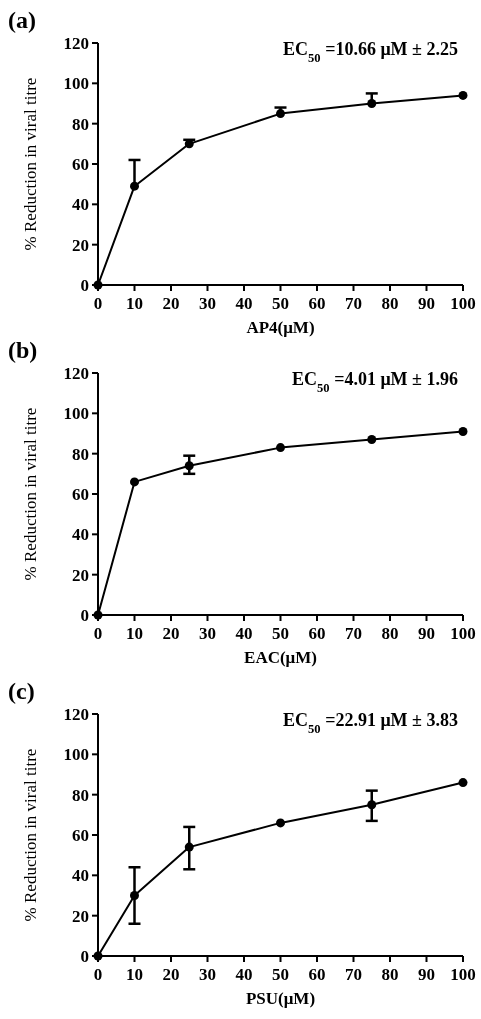  Describe the element at coordinates (280, 327) in the screenshot. I see `x-axis-title: AP4(μM)` at that location.